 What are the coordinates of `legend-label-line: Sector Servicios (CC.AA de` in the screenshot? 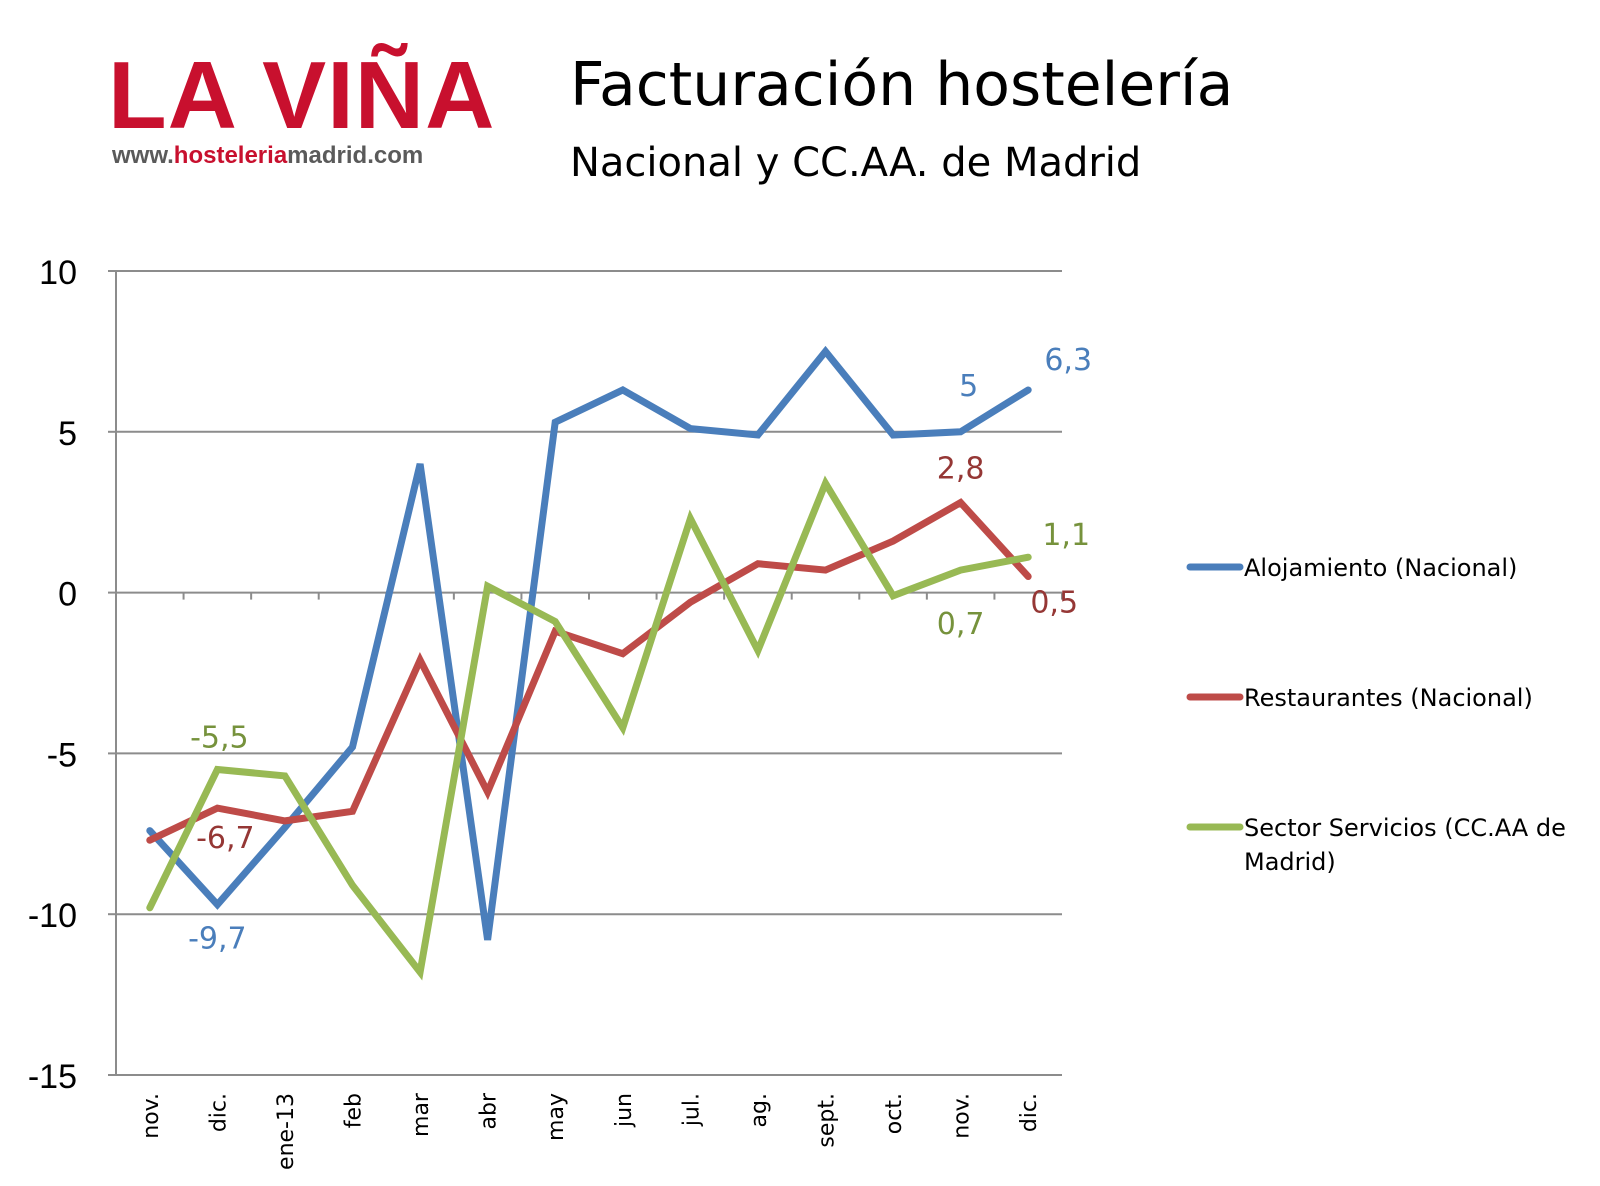 It's located at (1405, 828).